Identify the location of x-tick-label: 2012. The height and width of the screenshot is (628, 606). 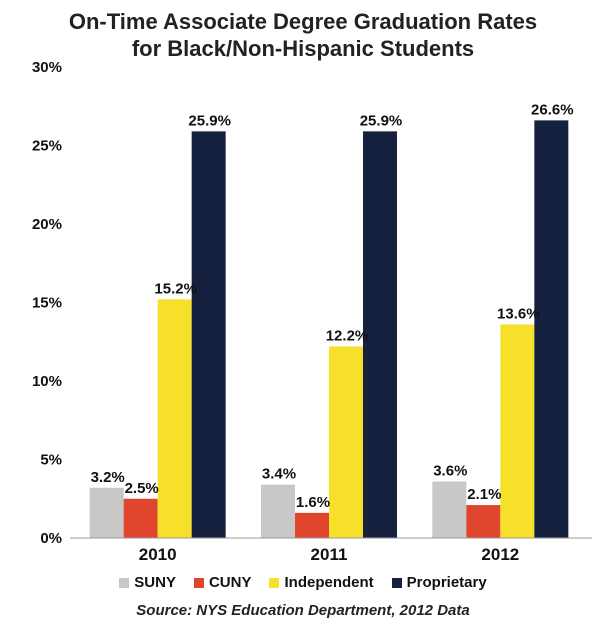
(500, 554).